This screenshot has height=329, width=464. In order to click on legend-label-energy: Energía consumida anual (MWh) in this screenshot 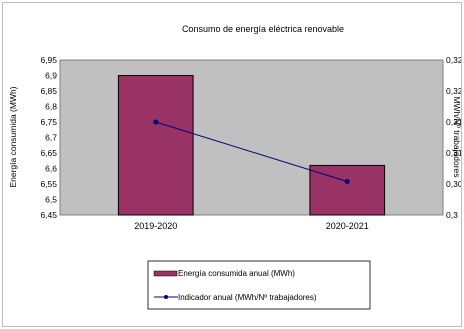, I will do `click(236, 273)`.